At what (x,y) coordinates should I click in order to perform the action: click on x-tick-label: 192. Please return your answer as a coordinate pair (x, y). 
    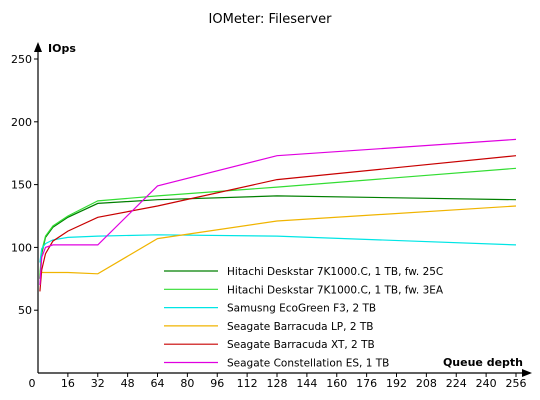
    Looking at the image, I should click on (396, 383).